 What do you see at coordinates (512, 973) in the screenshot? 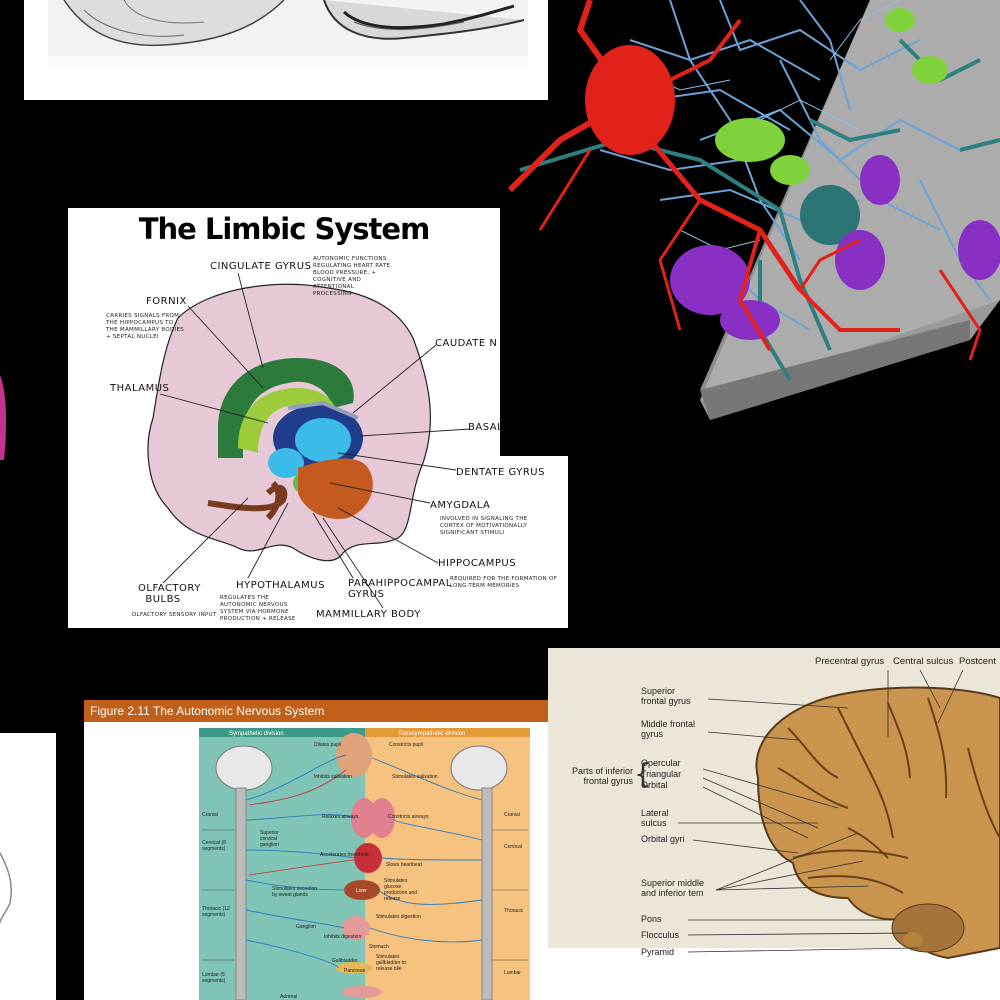
I see `right-region-lumbar: Lumbar` at bounding box center [512, 973].